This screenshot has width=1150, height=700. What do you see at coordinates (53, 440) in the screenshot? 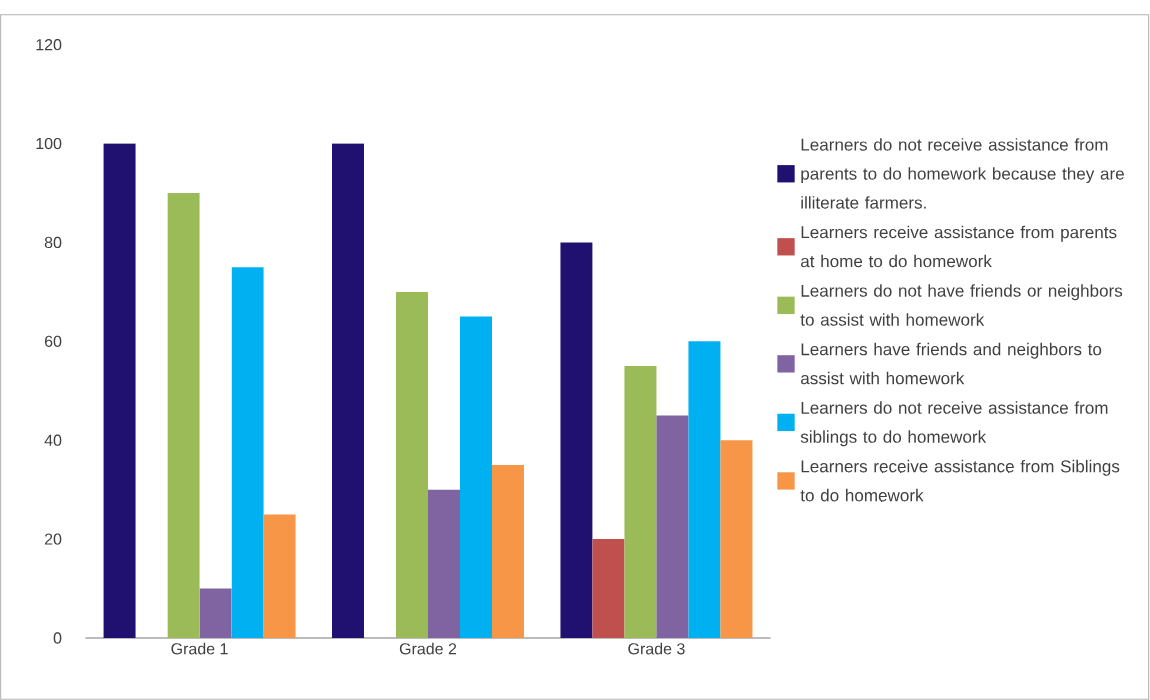
I see `y-tick-label: 40` at bounding box center [53, 440].